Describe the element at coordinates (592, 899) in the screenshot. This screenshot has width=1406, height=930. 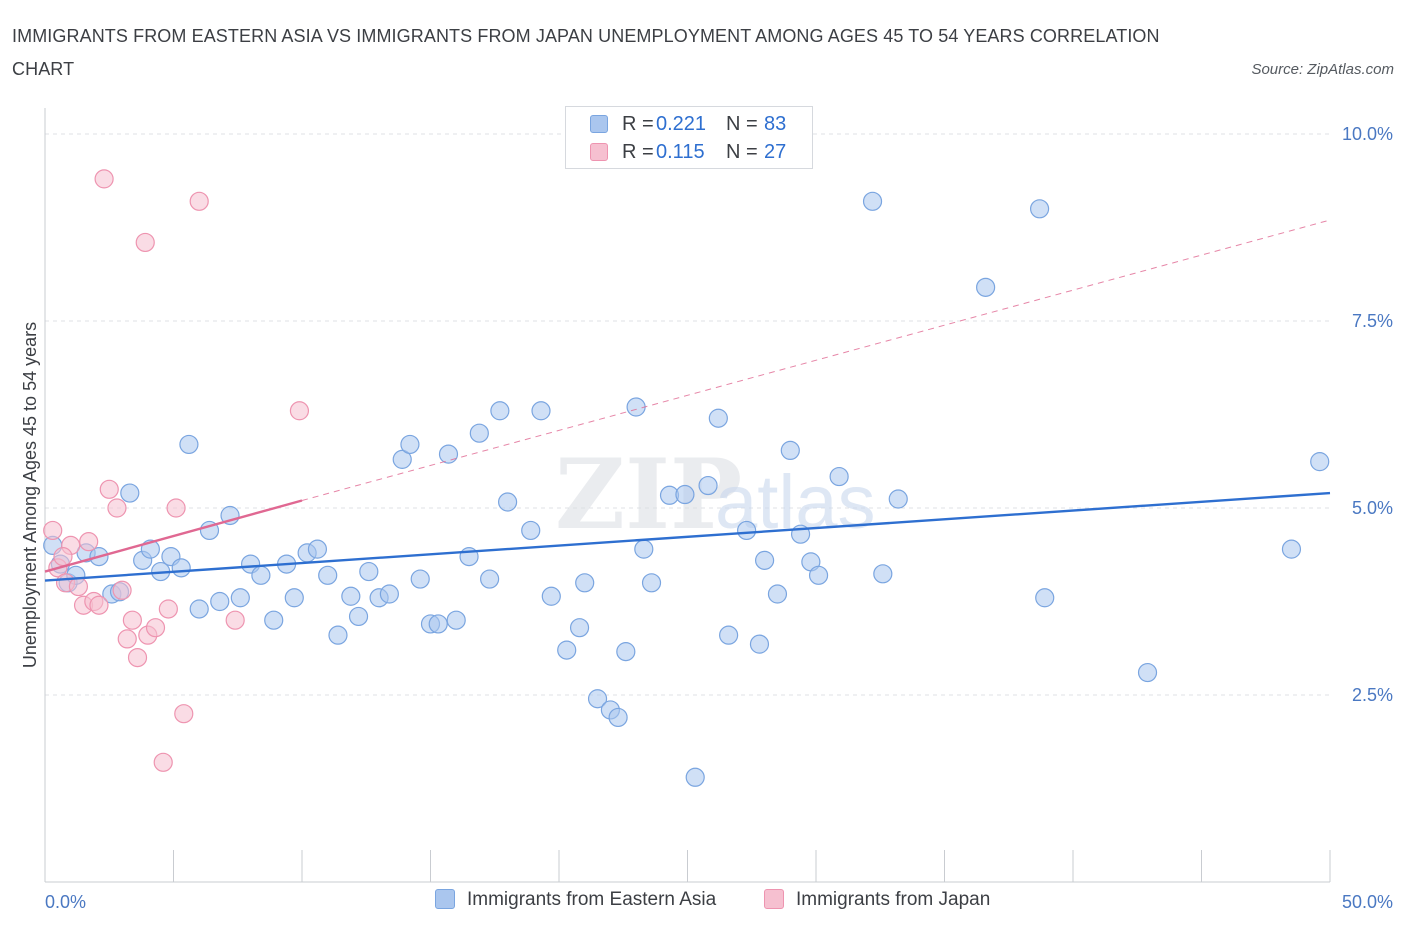
I see `legend-label: Immigrants from Eastern Asia` at that location.